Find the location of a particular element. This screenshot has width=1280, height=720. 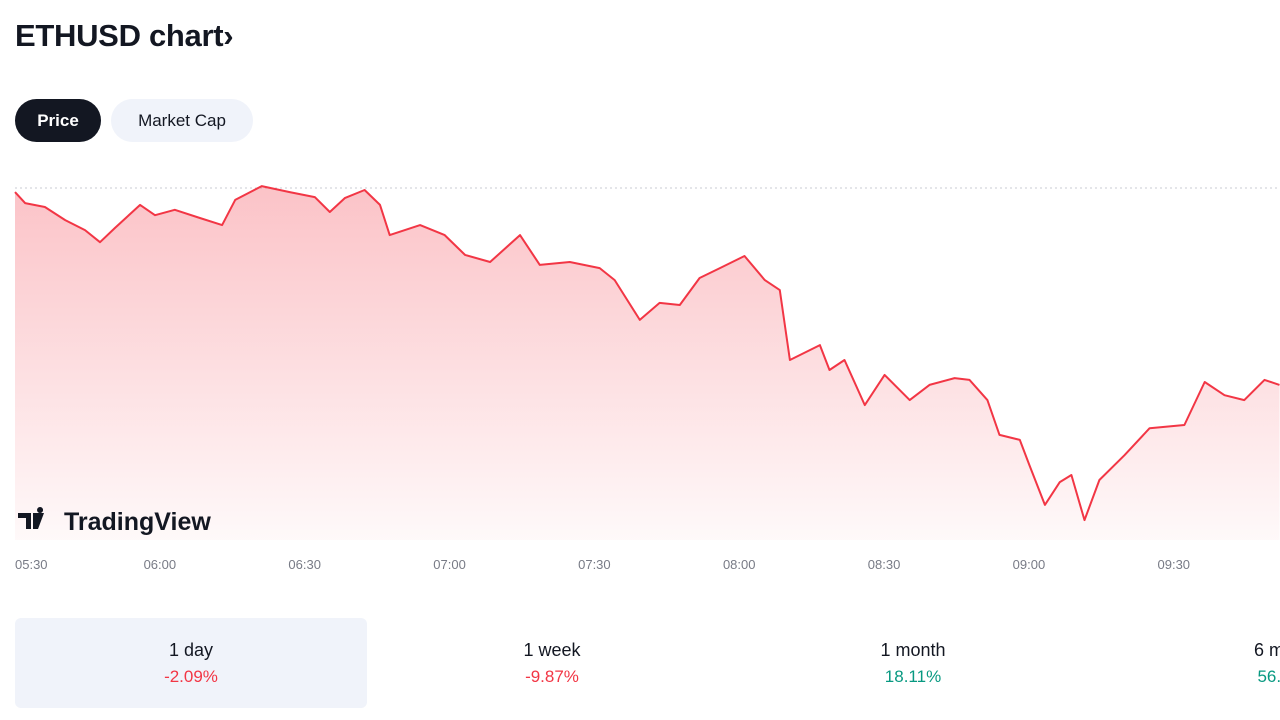

change: -9.87% is located at coordinates (552, 676).